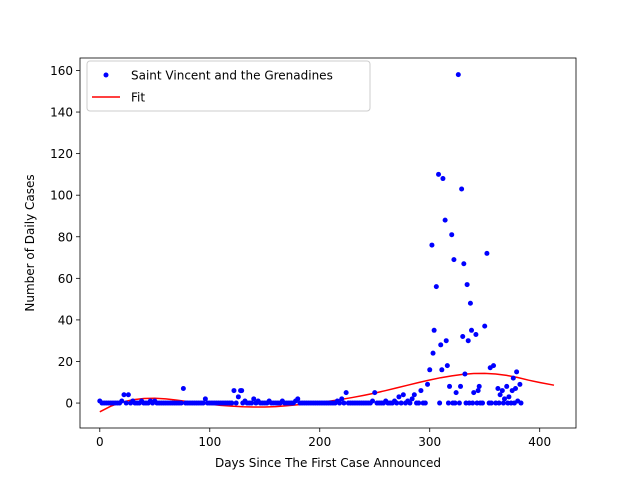  What do you see at coordinates (138, 98) in the screenshot?
I see `legend-label-fit: Fit` at bounding box center [138, 98].